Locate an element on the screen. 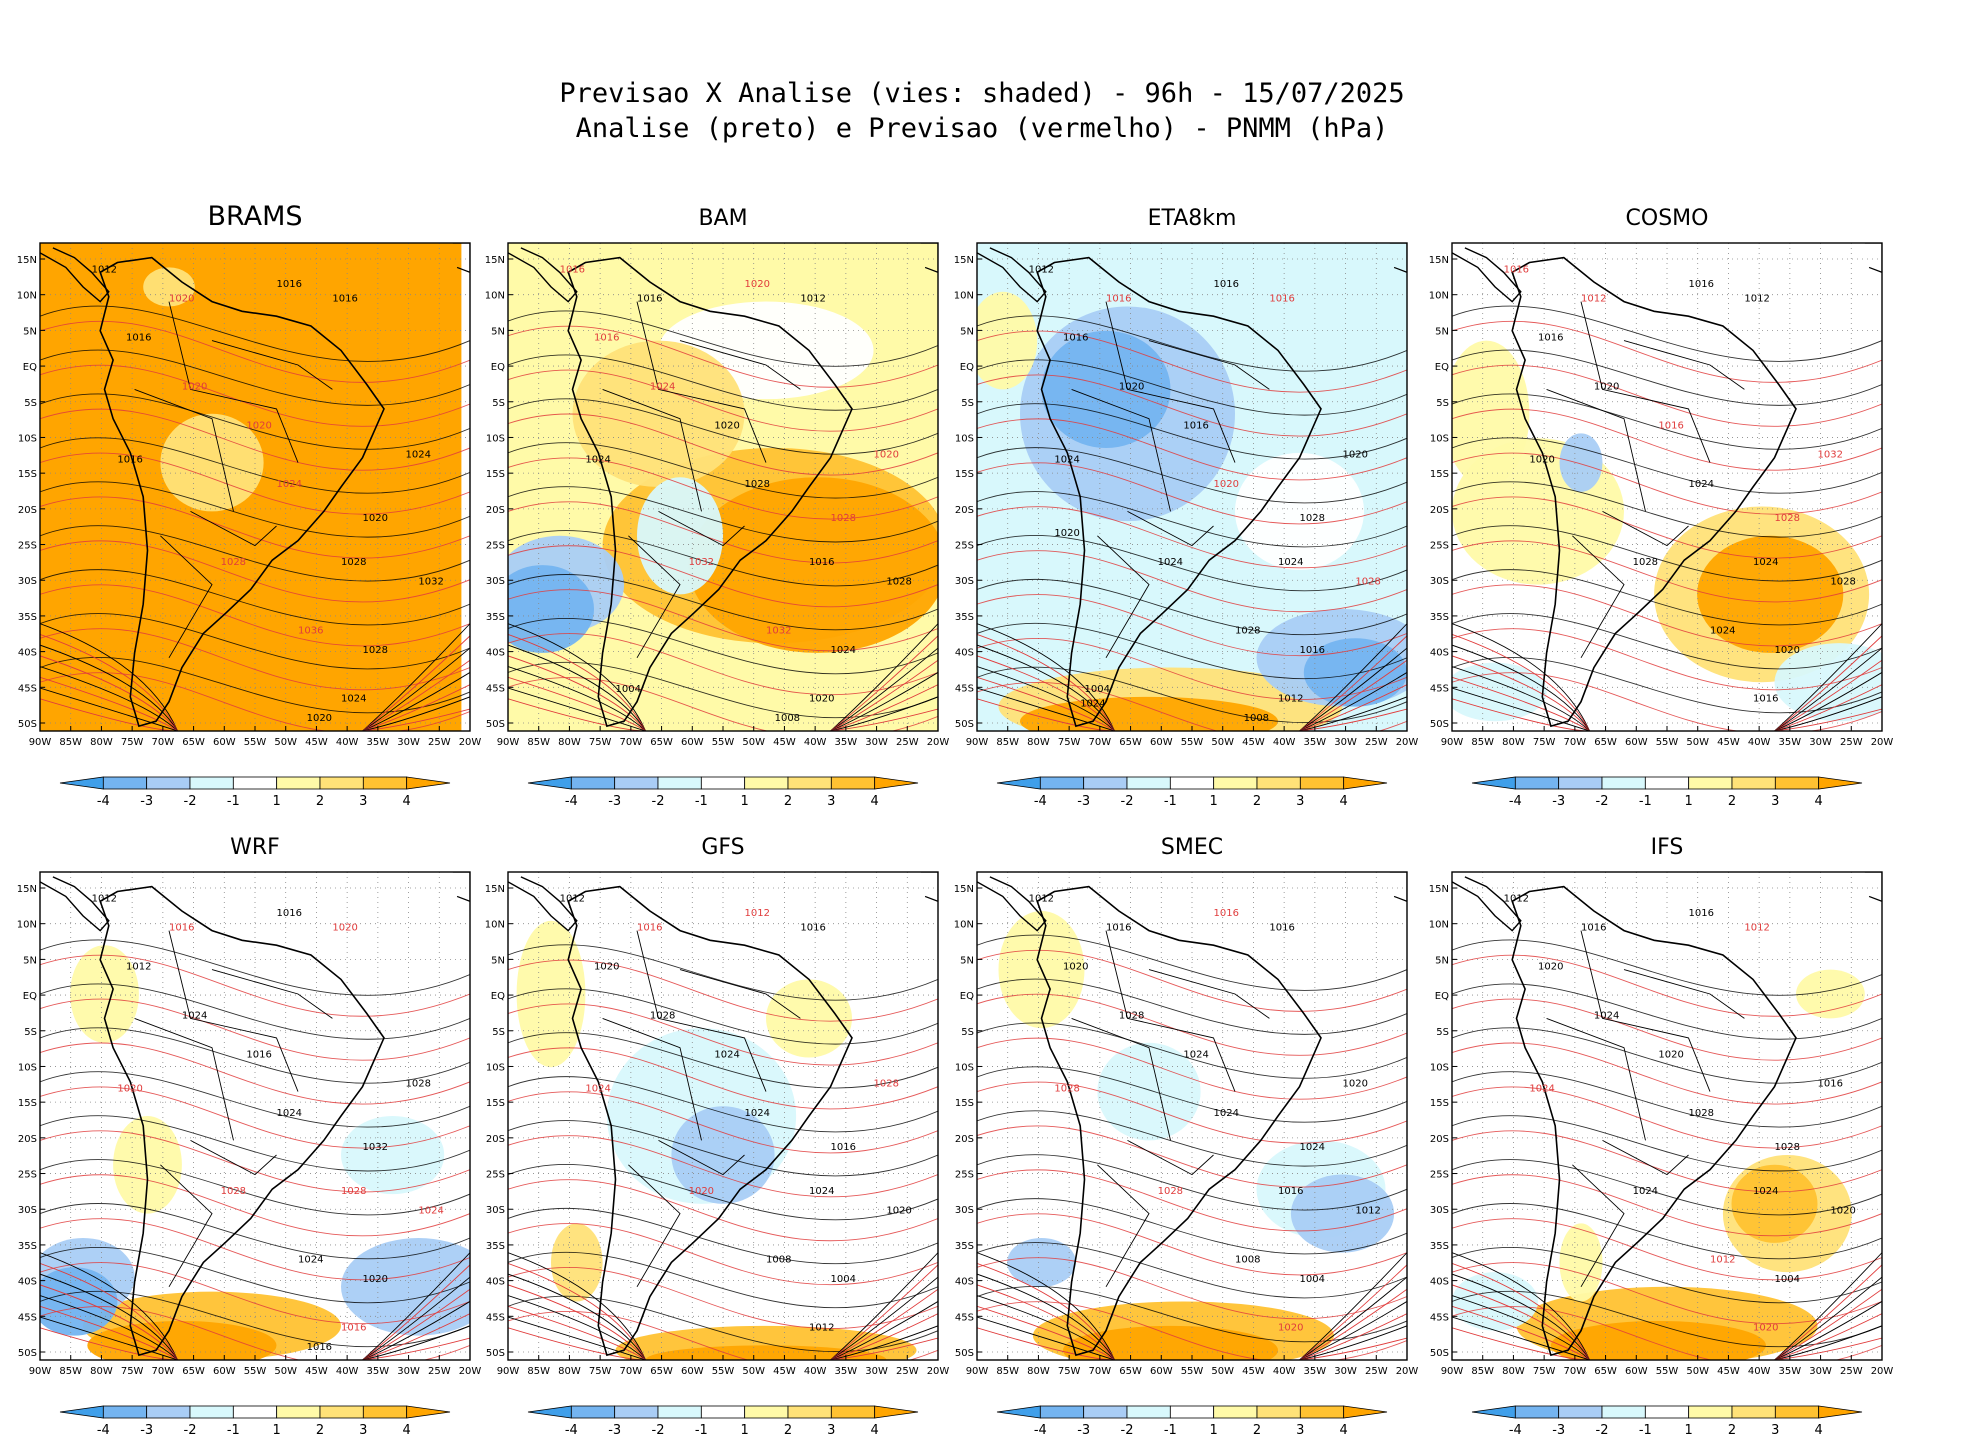  lat-tick-label: 50S is located at coordinates (1439, 724).